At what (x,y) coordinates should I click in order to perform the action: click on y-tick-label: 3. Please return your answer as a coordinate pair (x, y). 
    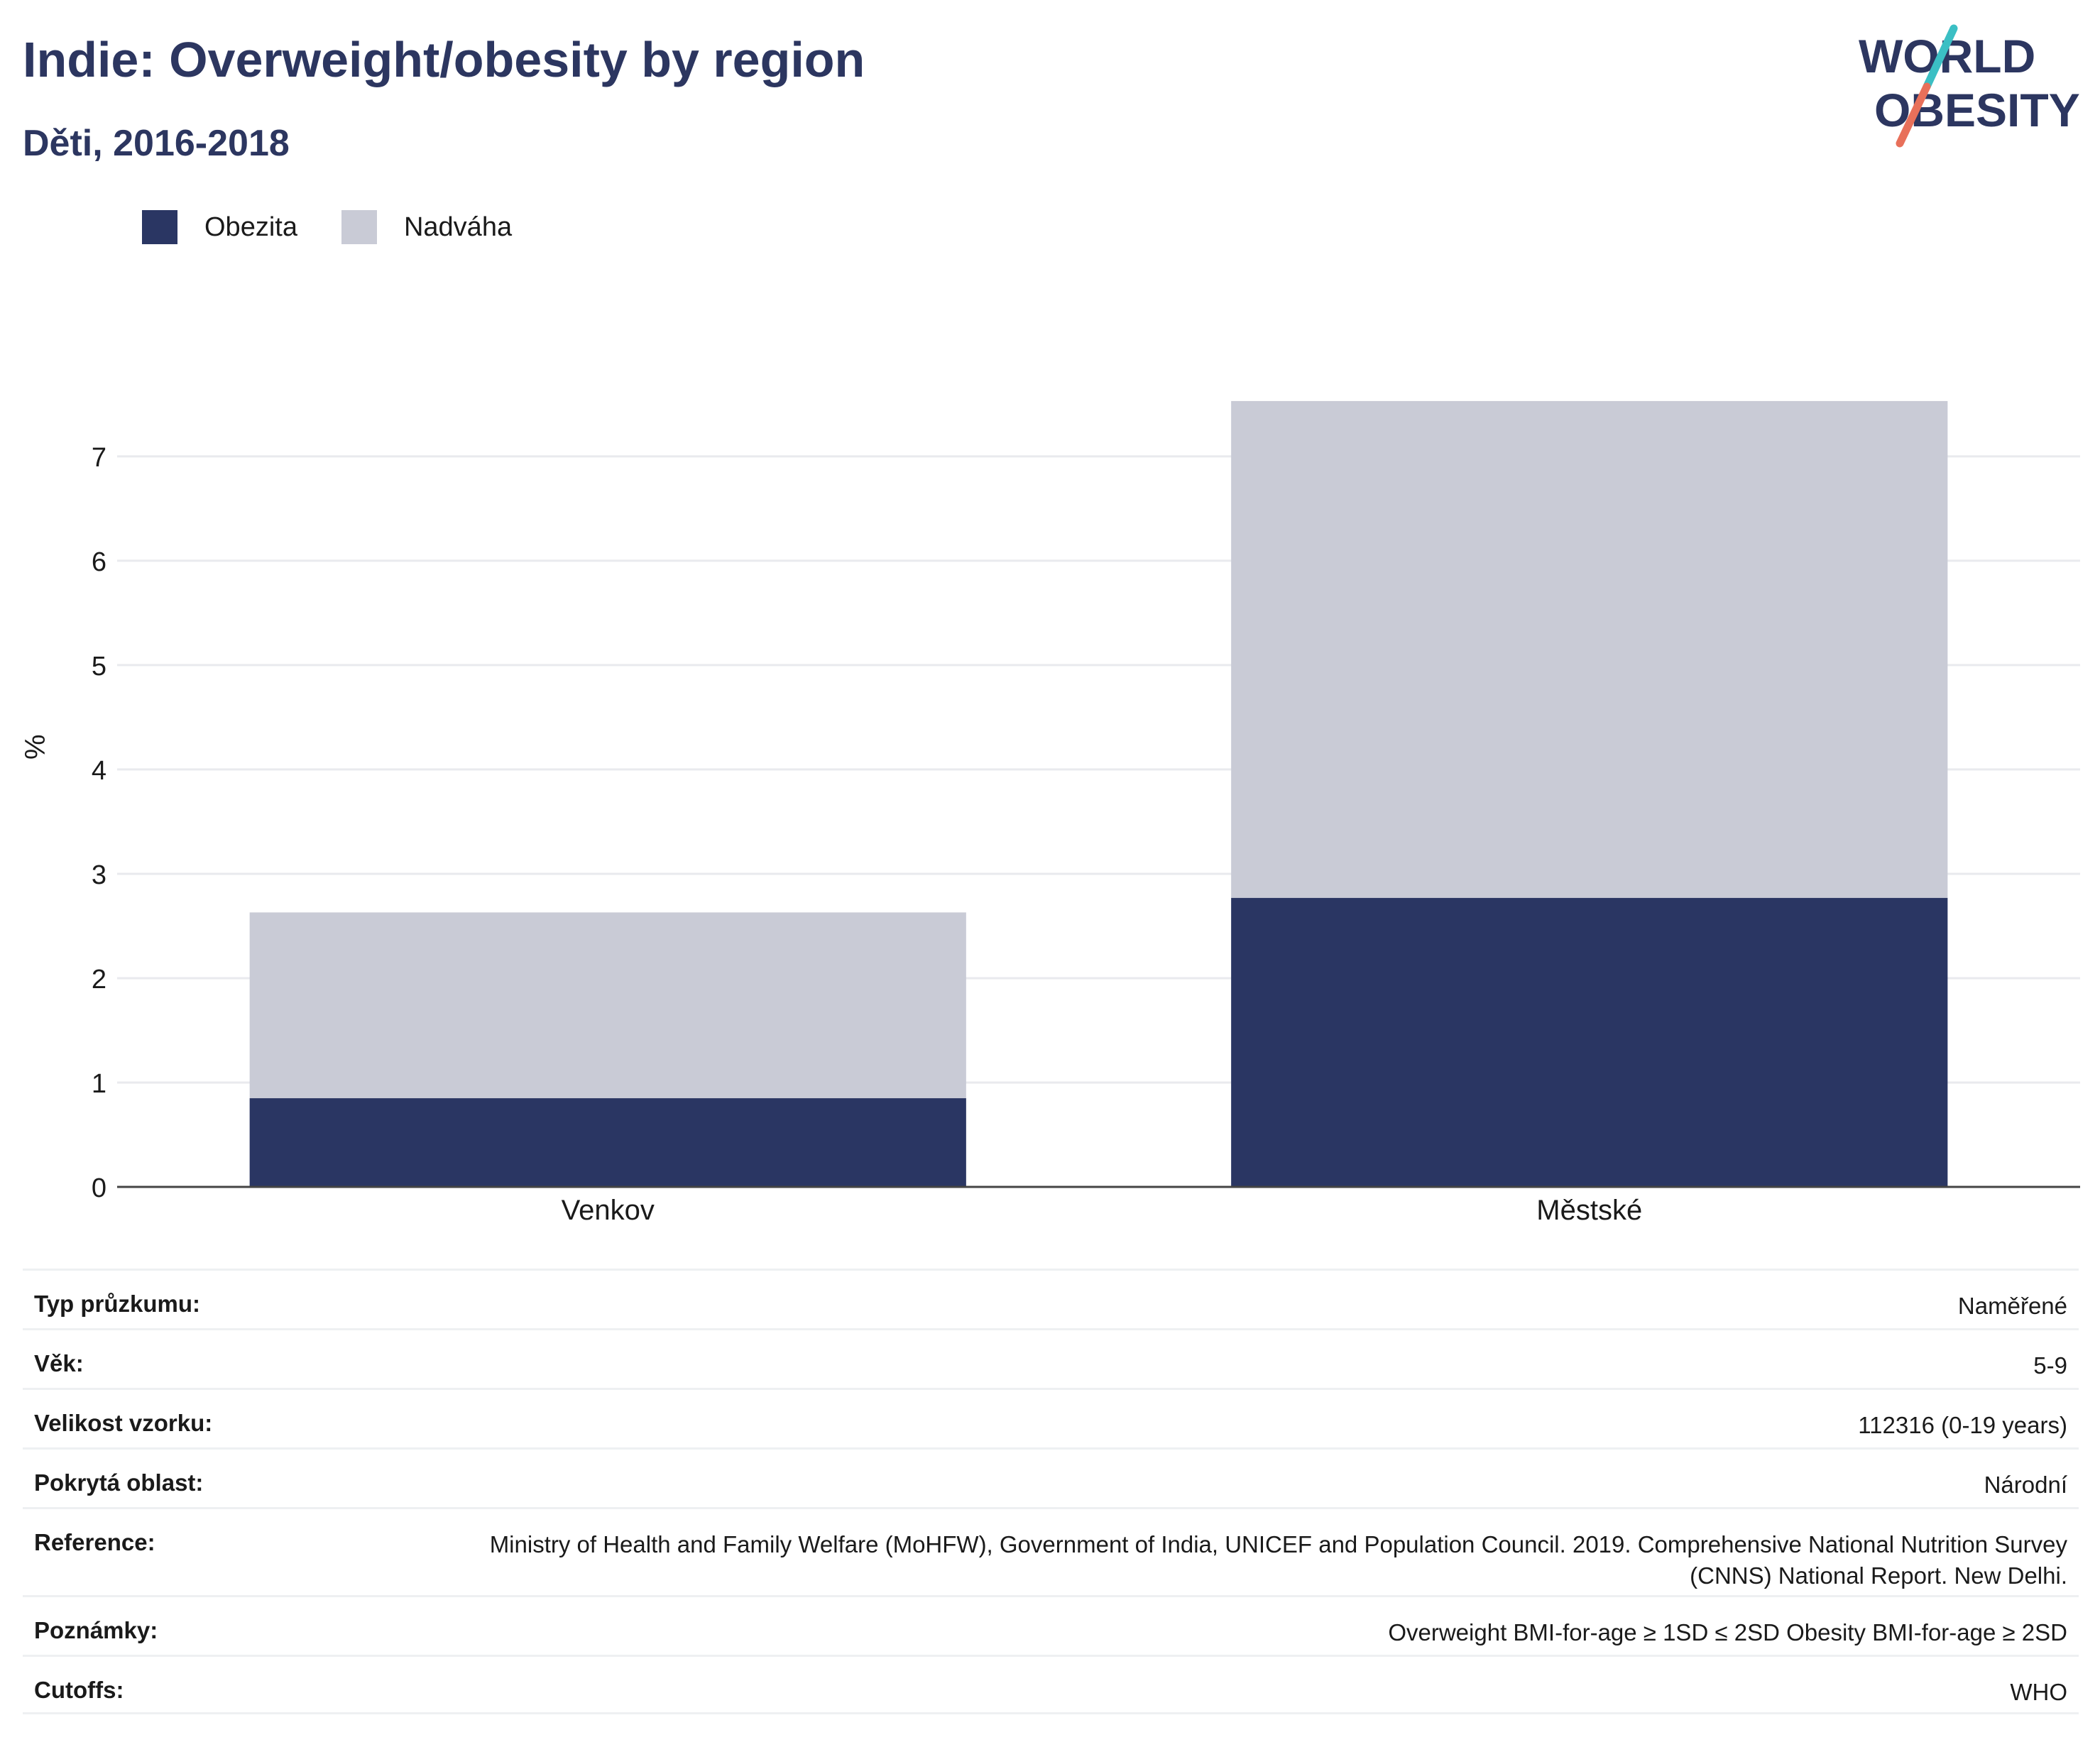
    Looking at the image, I should click on (99, 875).